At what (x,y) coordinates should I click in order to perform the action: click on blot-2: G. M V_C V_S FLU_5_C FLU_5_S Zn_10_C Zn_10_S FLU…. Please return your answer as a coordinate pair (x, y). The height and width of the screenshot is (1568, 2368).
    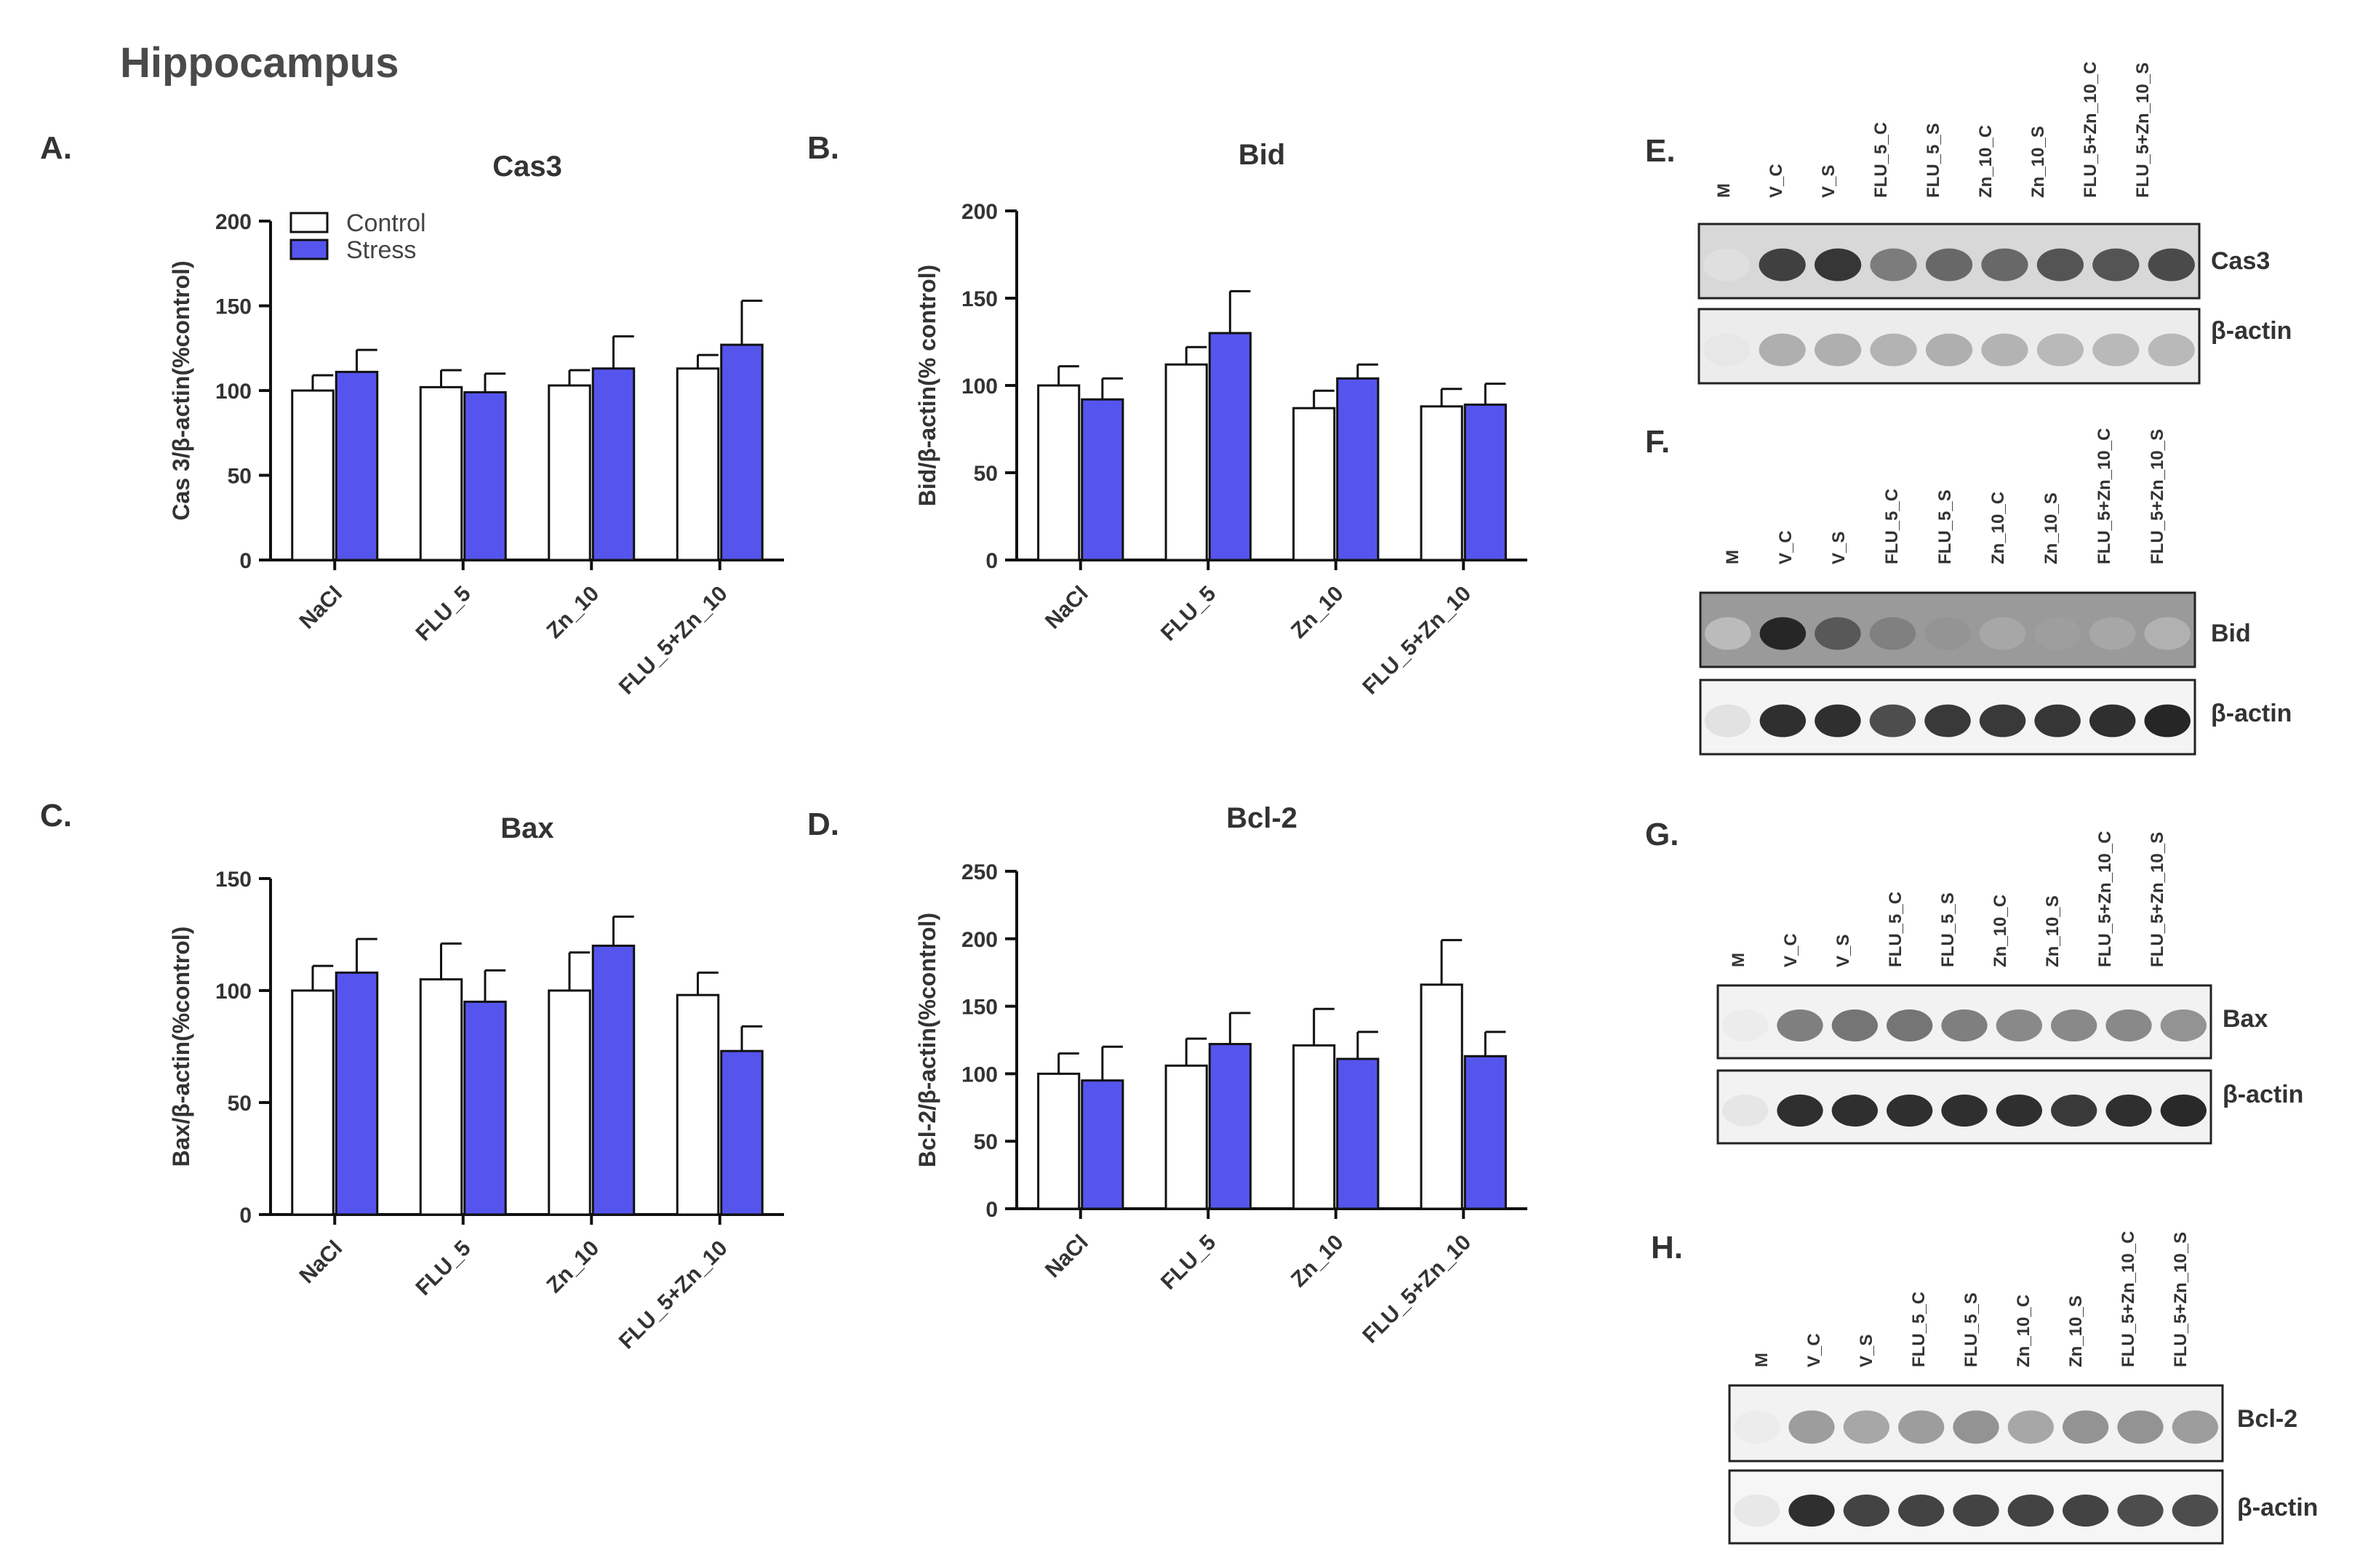
    Looking at the image, I should click on (1974, 981).